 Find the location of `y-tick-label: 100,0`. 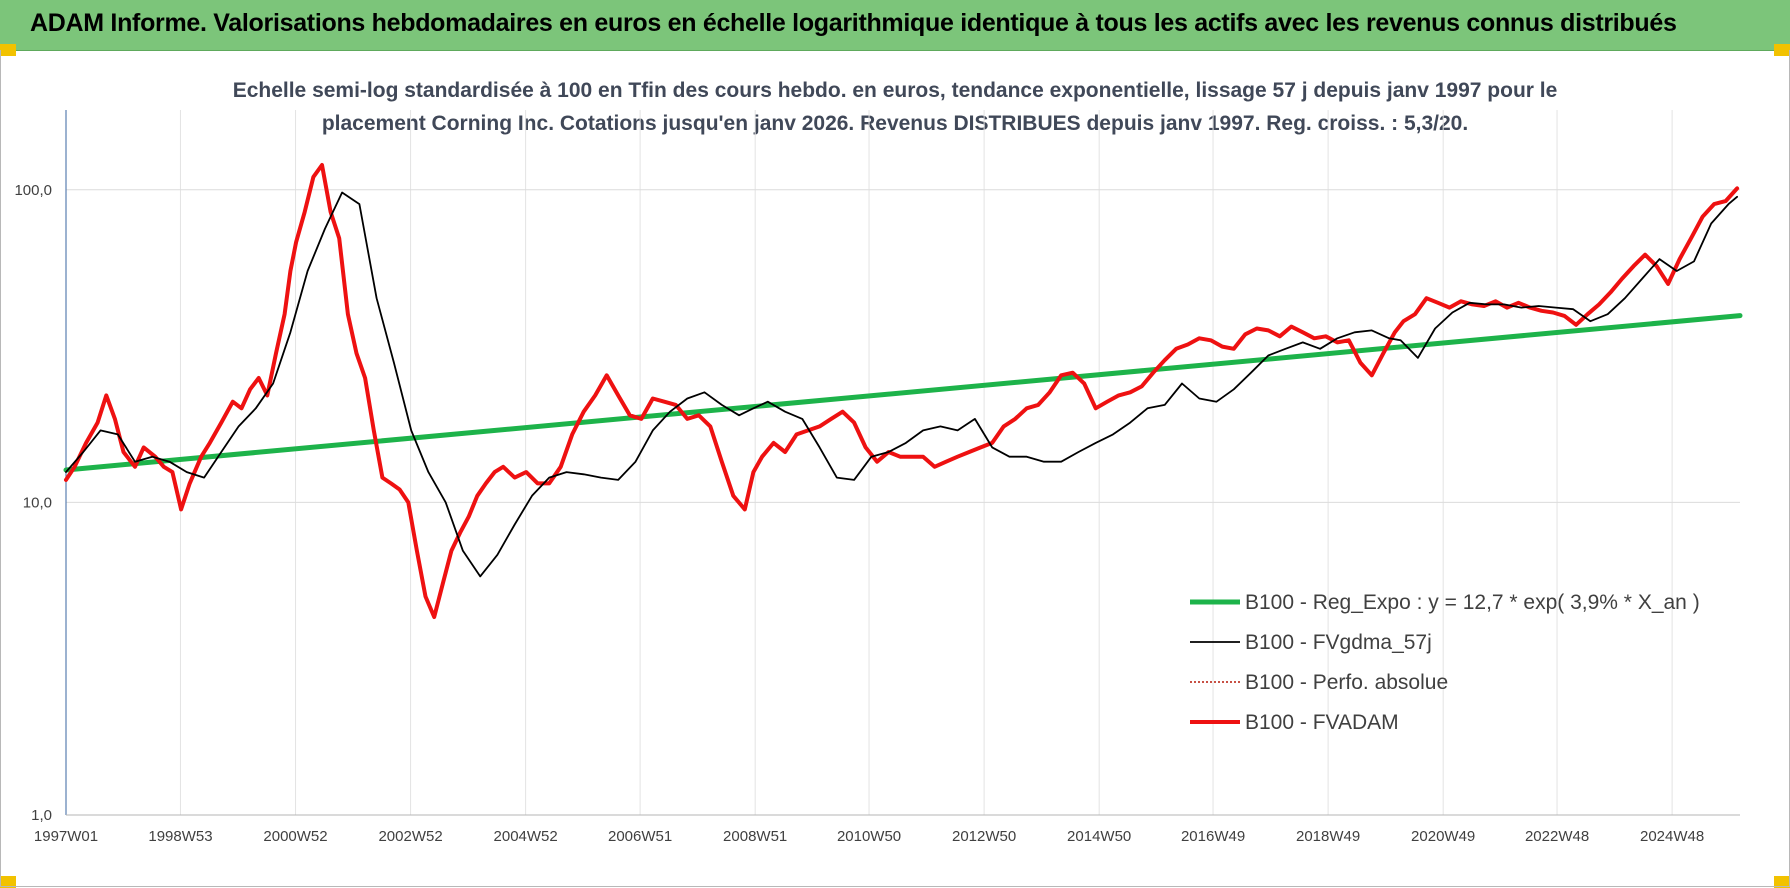

y-tick-label: 100,0 is located at coordinates (33, 190).